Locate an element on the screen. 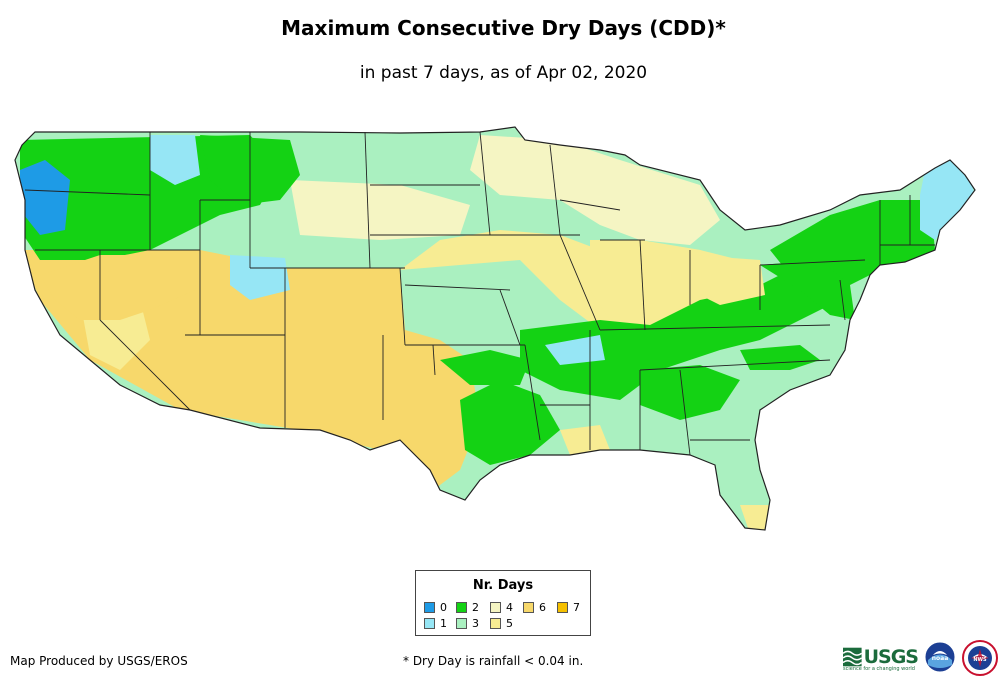 The image size is (1007, 691). region-ohio is located at coordinates (727, 280).